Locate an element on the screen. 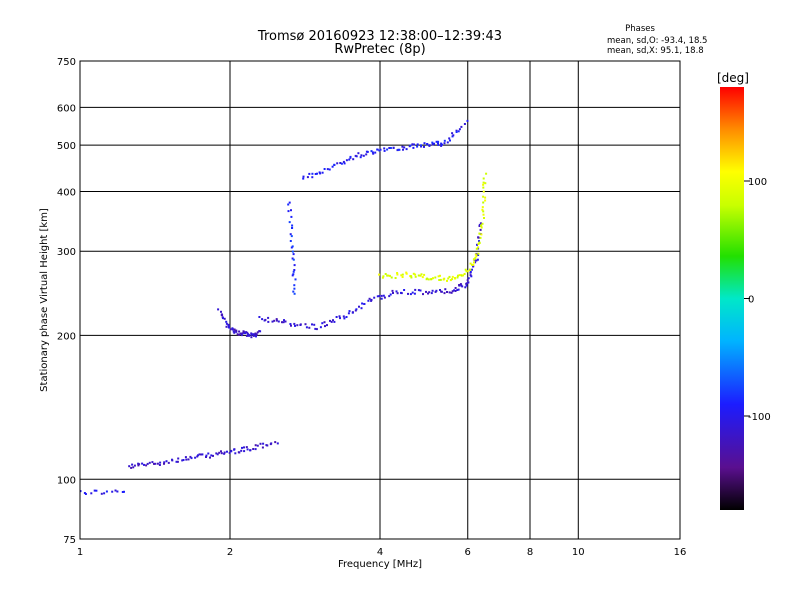 The image size is (800, 600). y-tick-label-600: 600 is located at coordinates (66, 108).